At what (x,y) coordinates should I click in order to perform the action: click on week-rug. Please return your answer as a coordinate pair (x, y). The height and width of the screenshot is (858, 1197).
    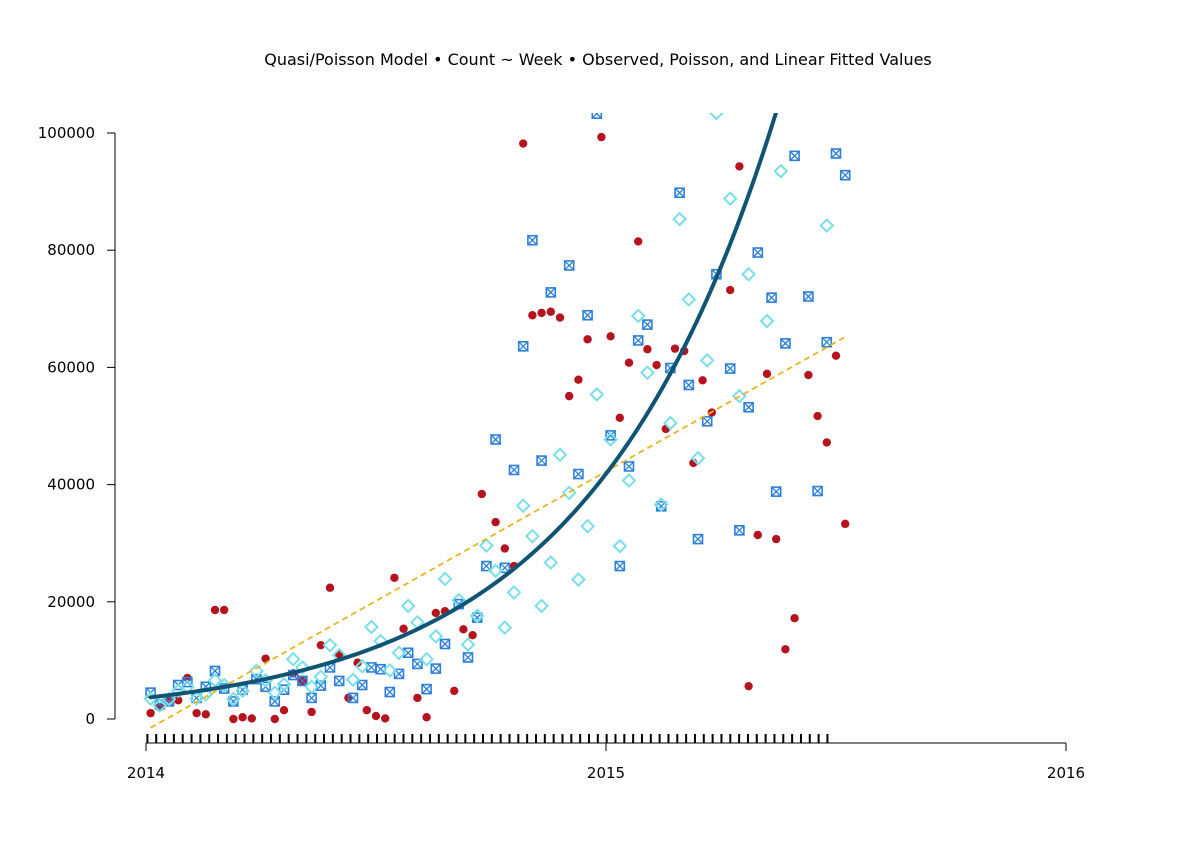
    Looking at the image, I should click on (487, 738).